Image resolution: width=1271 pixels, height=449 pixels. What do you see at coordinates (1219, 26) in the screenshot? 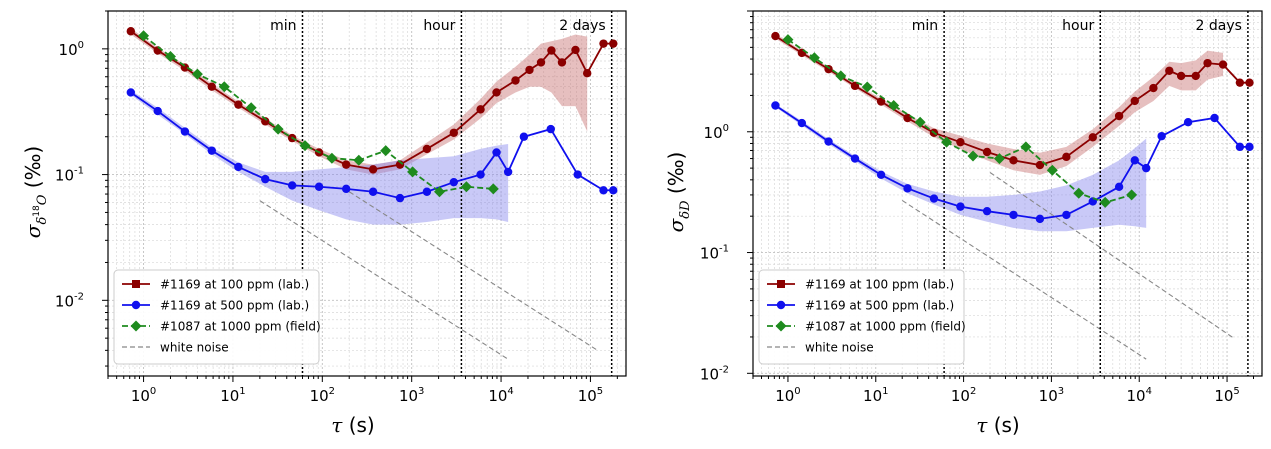
I see `vline-label: 2 days` at bounding box center [1219, 26].